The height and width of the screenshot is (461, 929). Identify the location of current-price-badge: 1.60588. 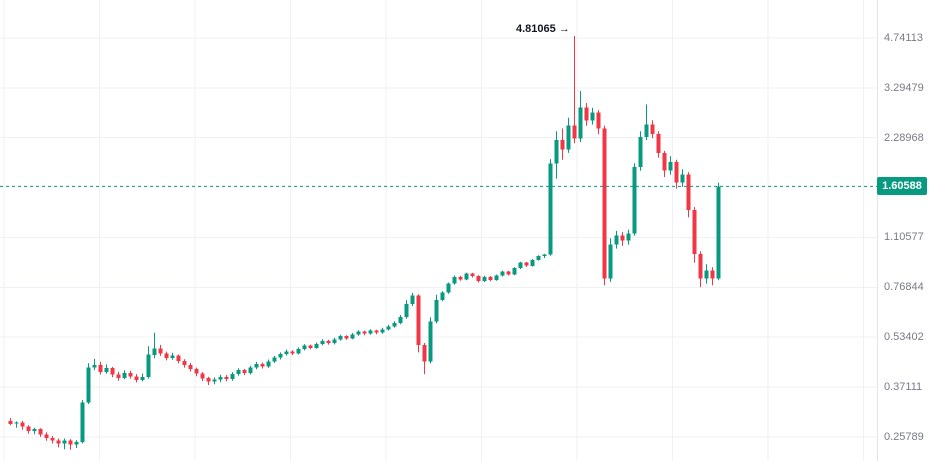
(902, 186).